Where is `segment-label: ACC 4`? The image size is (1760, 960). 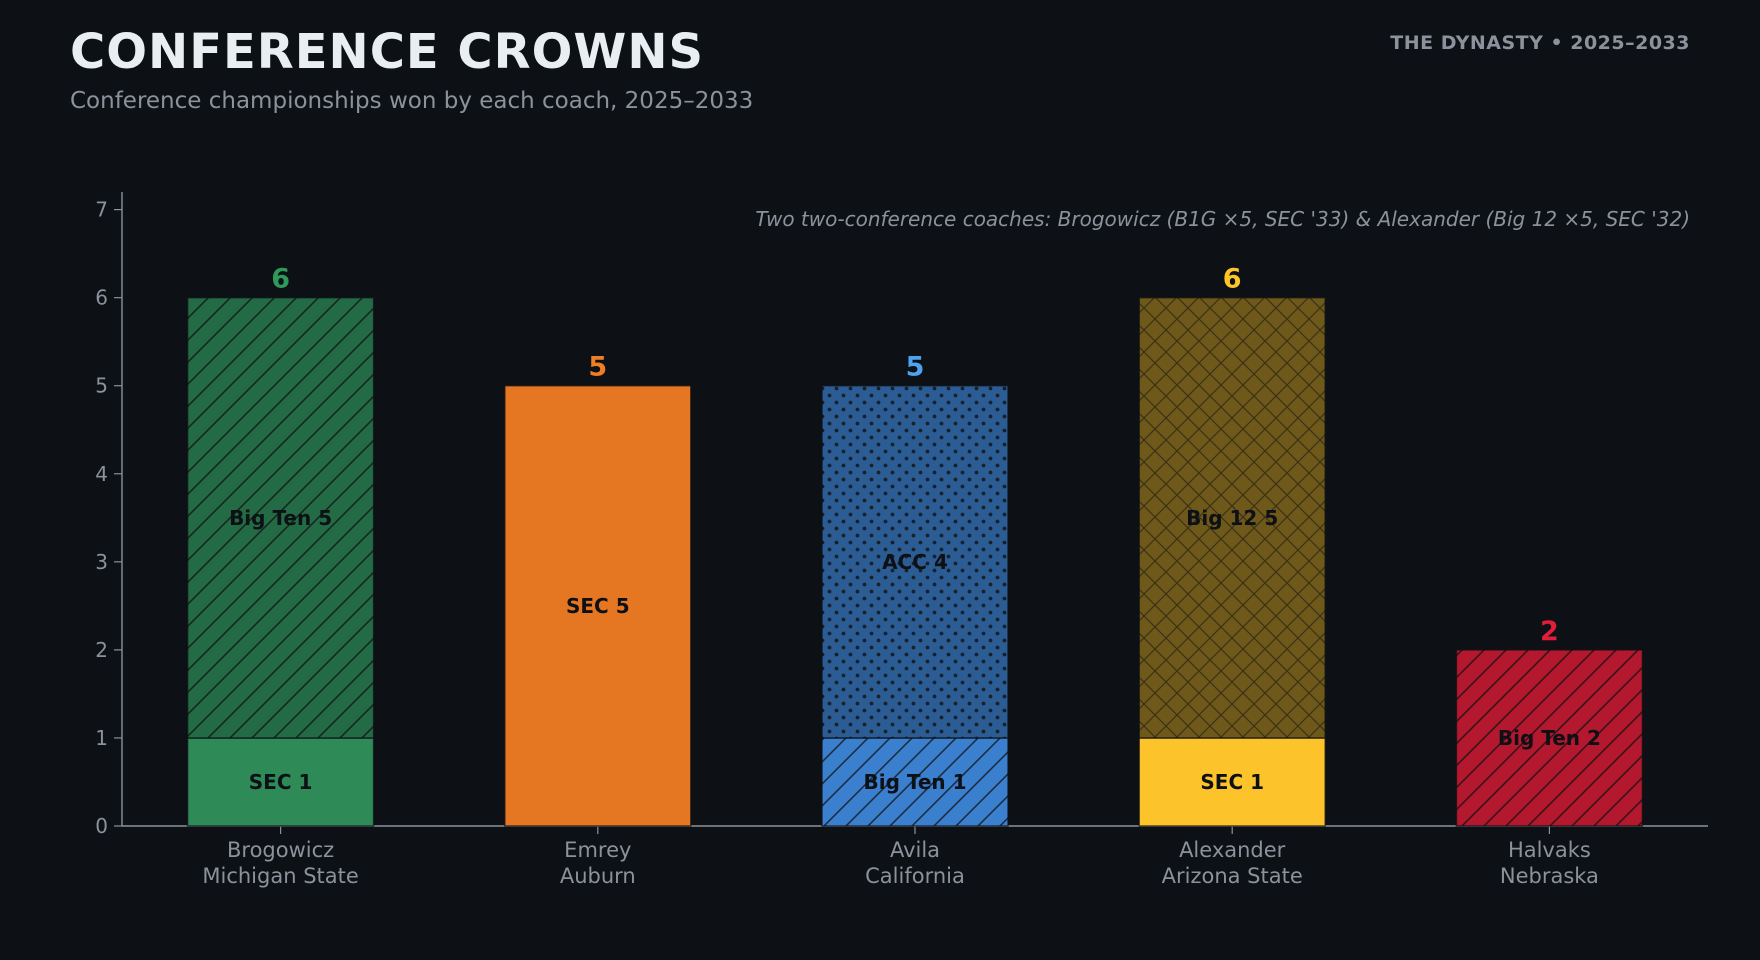 segment-label: ACC 4 is located at coordinates (915, 562).